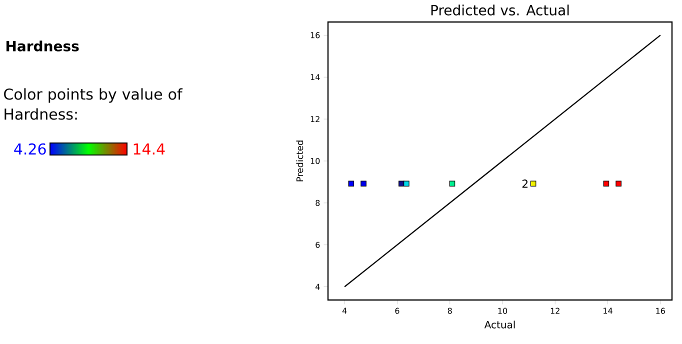  What do you see at coordinates (344, 311) in the screenshot?
I see `x-tick-label: 4` at bounding box center [344, 311].